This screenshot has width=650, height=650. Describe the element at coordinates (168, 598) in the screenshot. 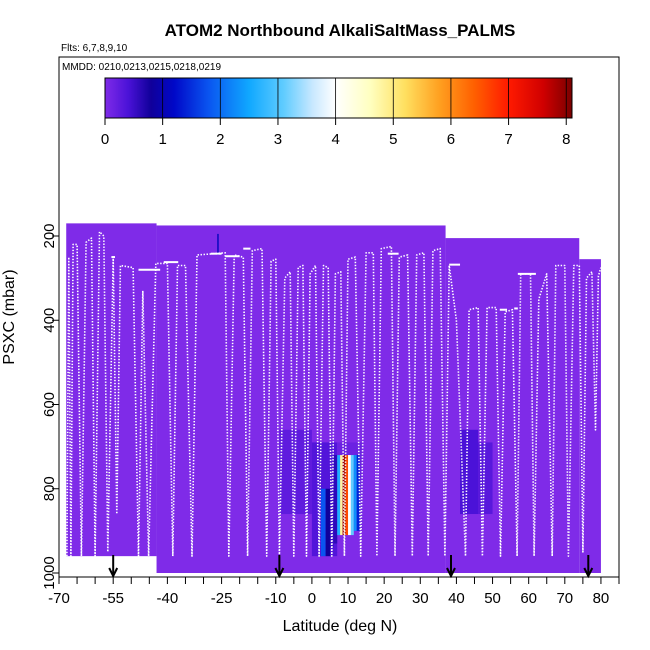

I see `x-tick-label: -40` at that location.